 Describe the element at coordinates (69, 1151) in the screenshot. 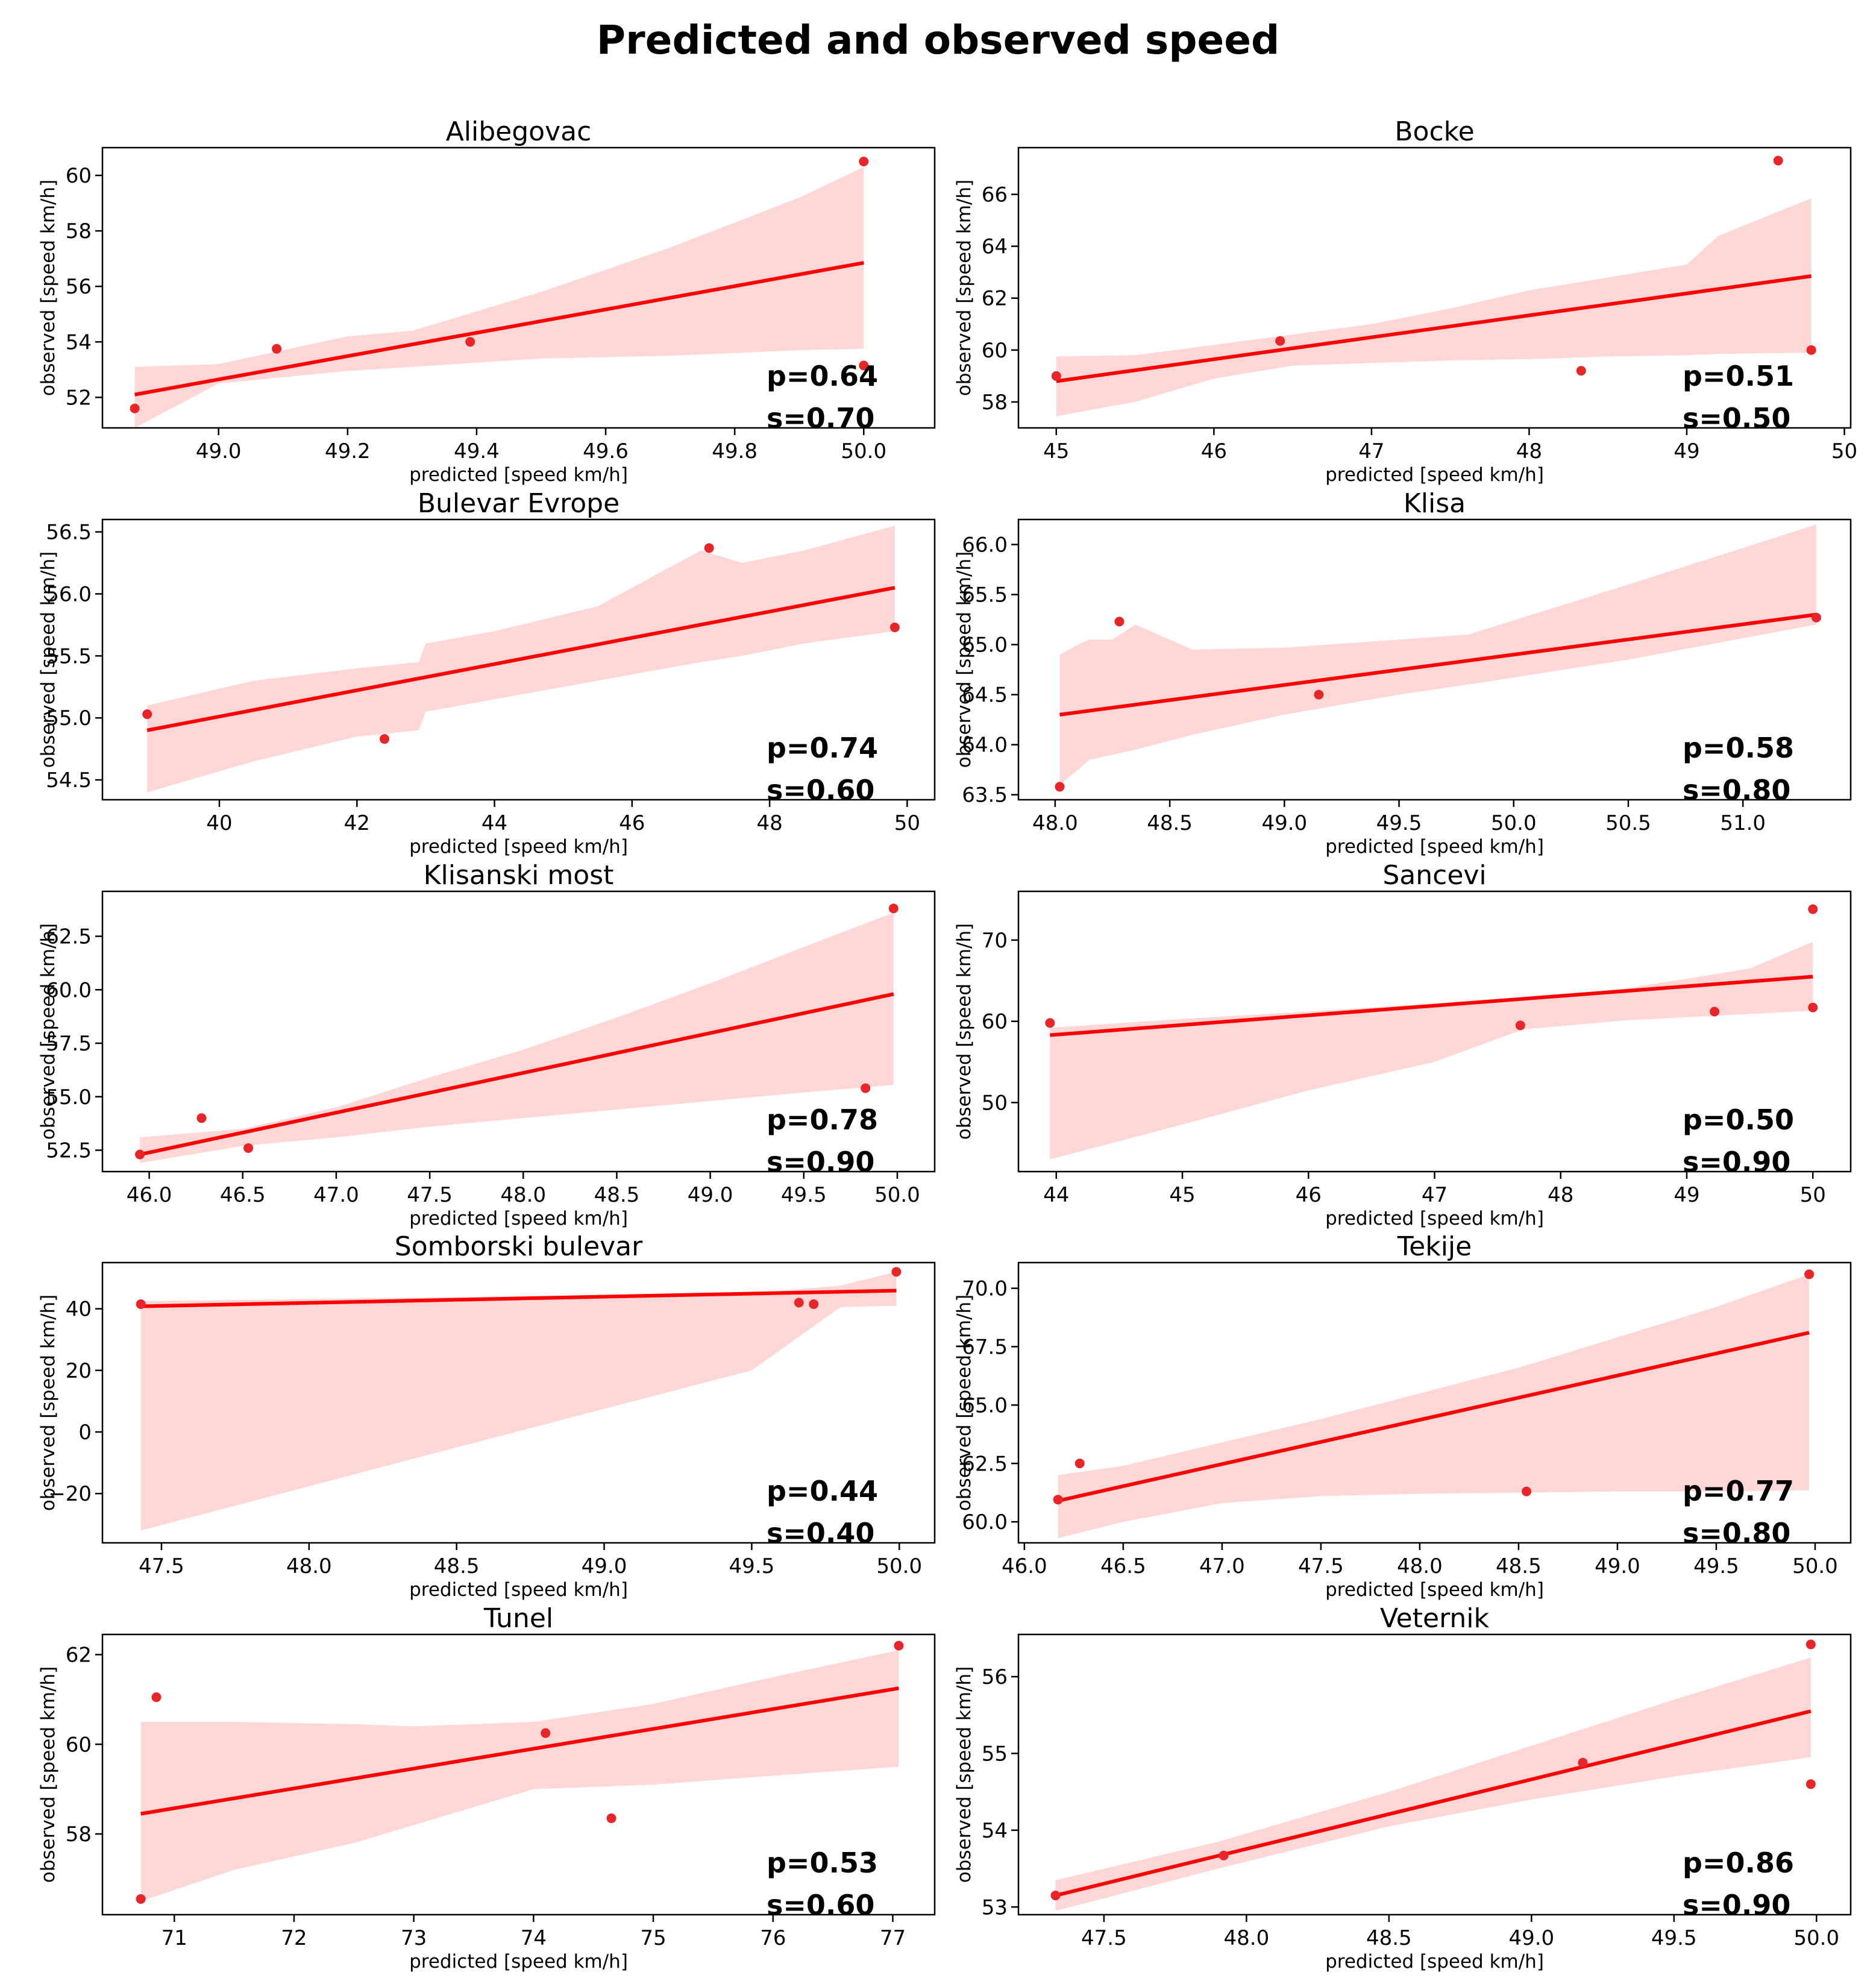

I see `y-tick-label: 52.5` at that location.